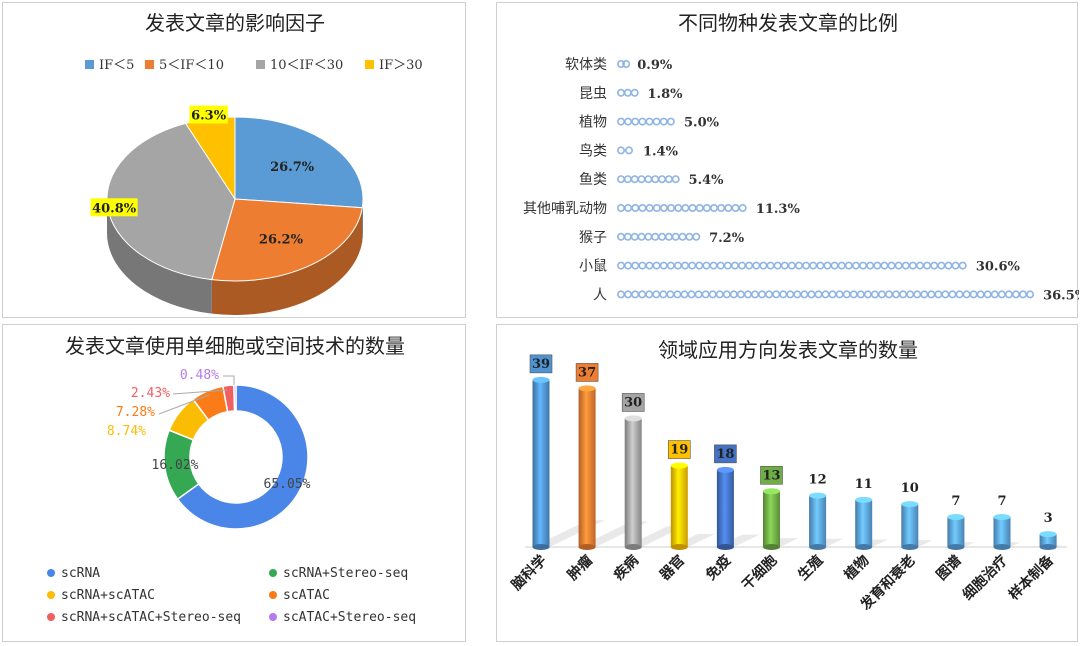 This screenshot has height=646, width=1080. I want to click on axis-tick-label: 猴子, so click(593, 238).